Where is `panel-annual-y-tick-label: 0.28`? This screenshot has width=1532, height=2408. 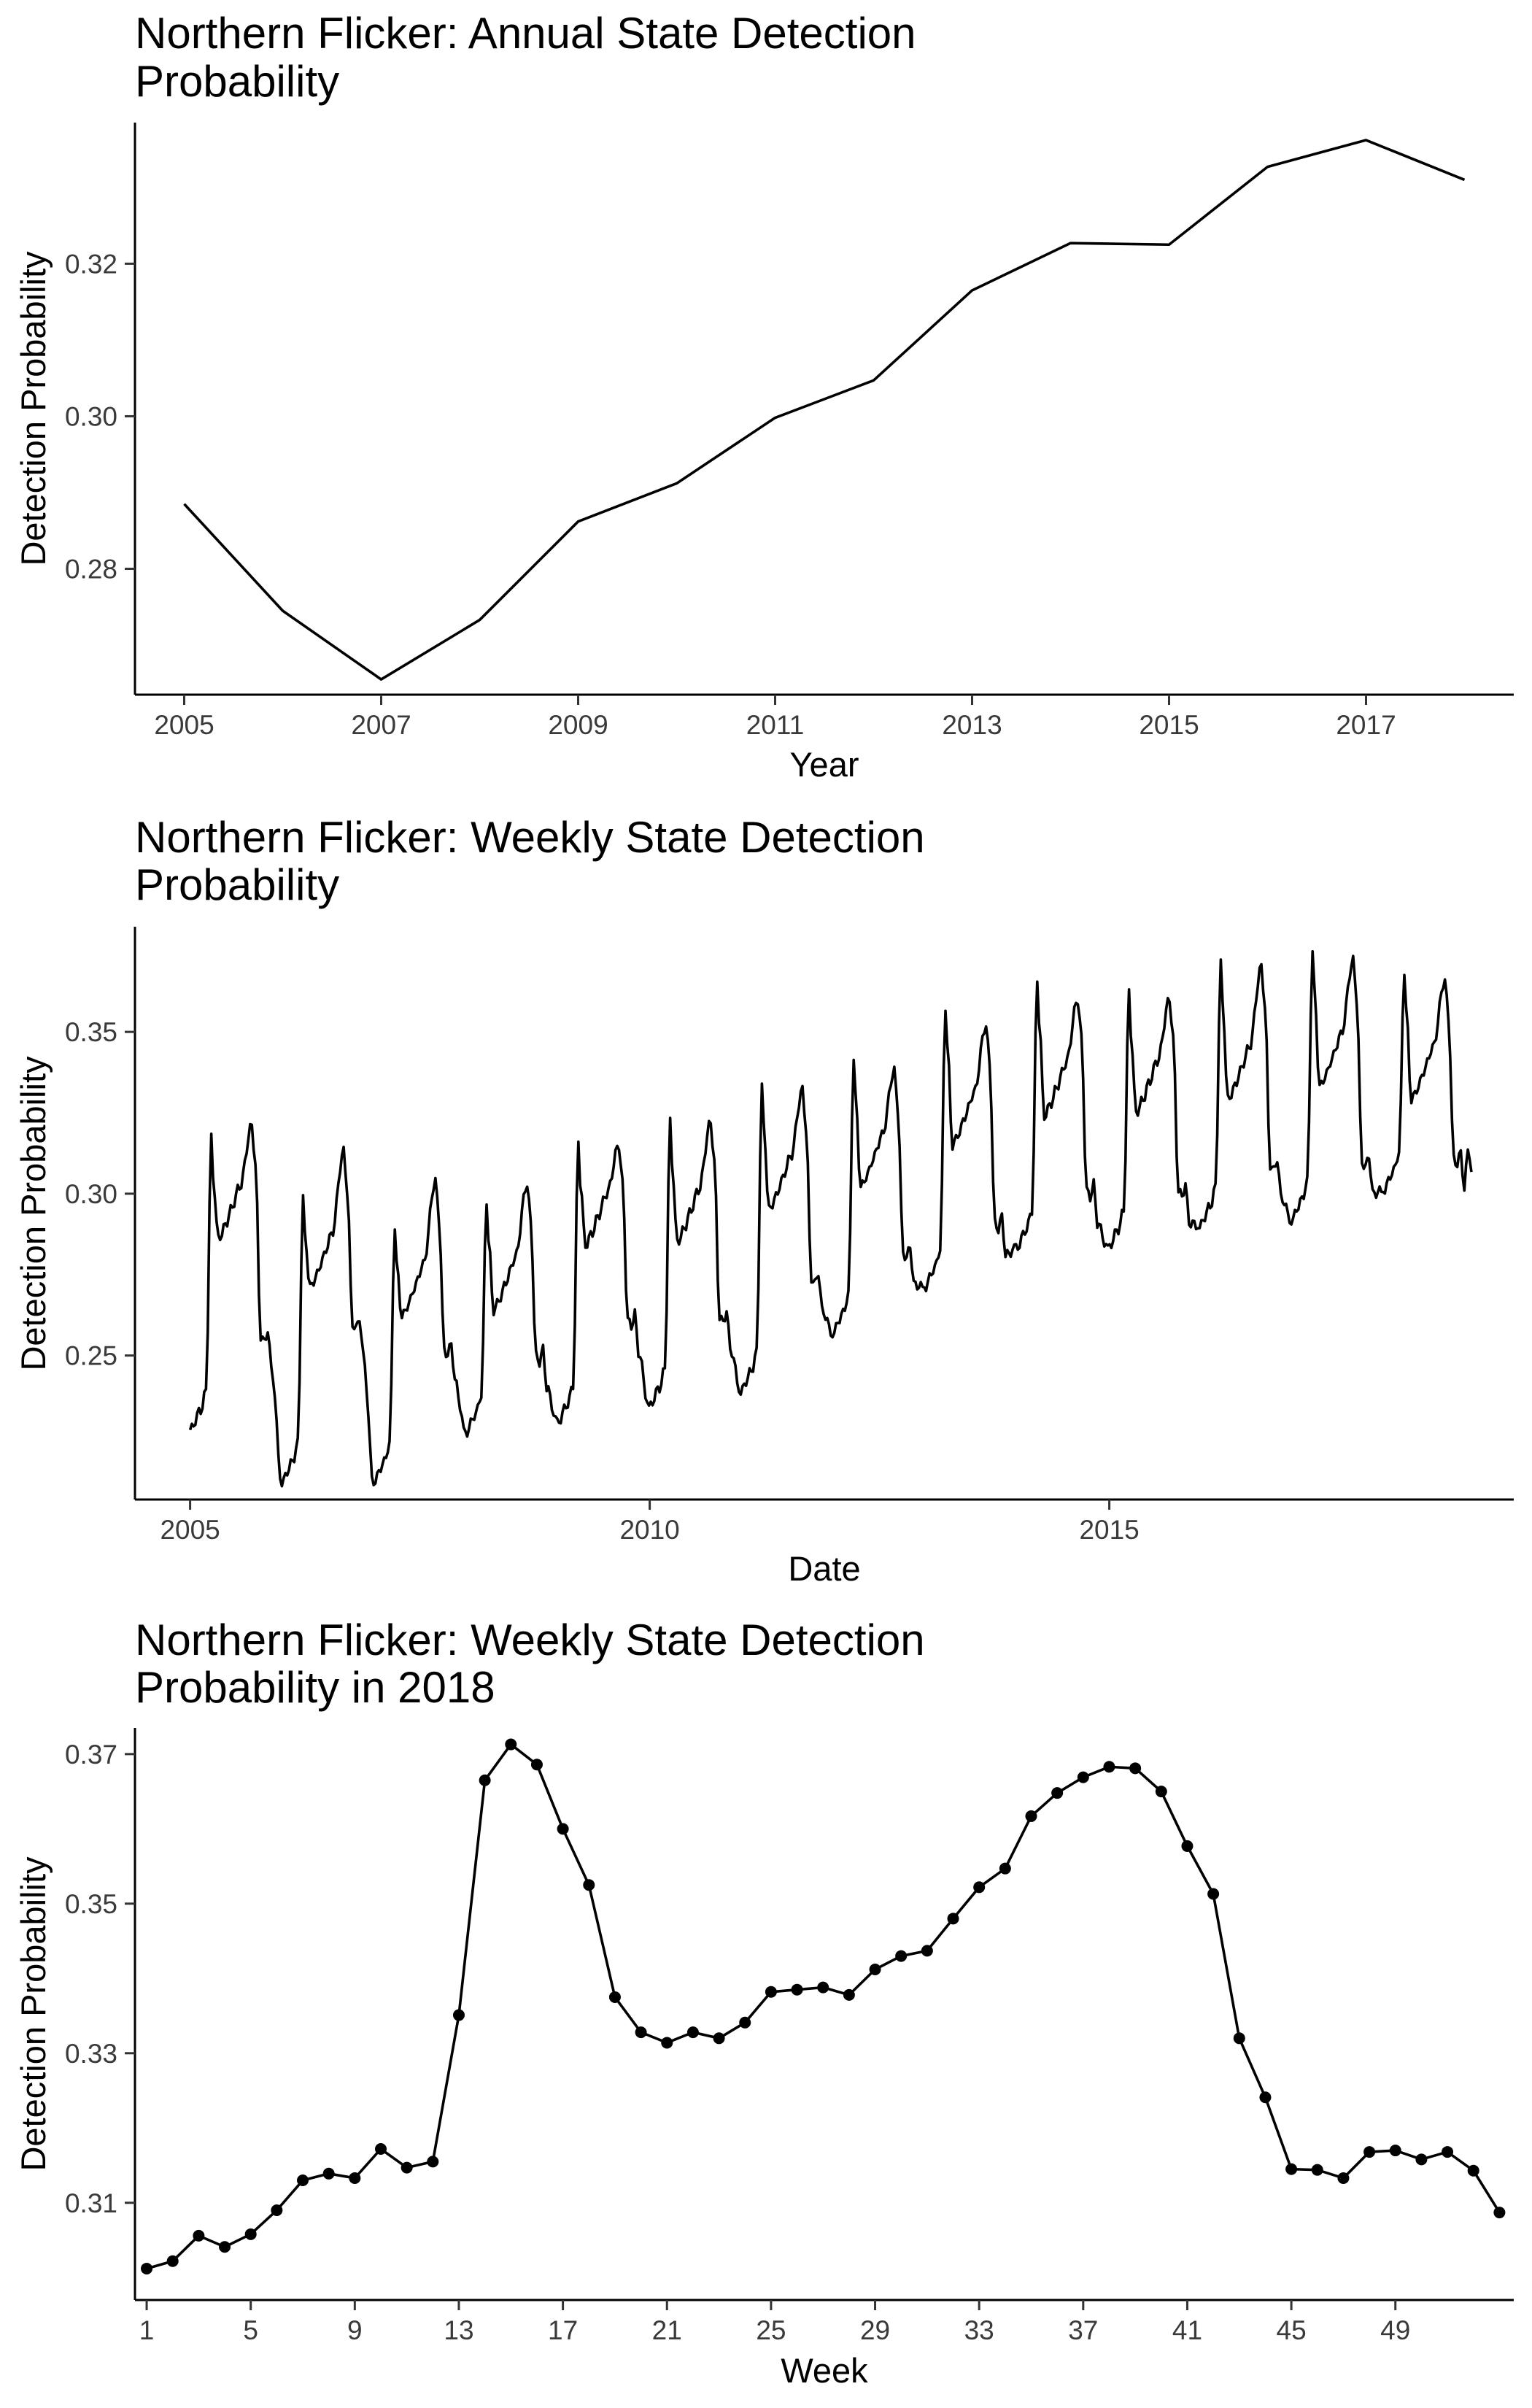
panel-annual-y-tick-label: 0.28 is located at coordinates (91, 569).